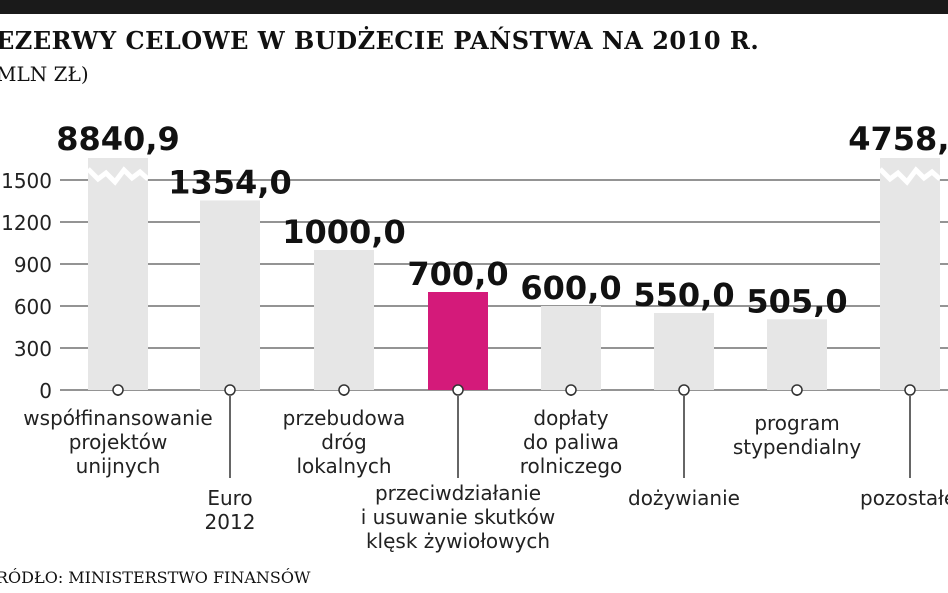 This screenshot has width=948, height=593. Describe the element at coordinates (796, 301) in the screenshot. I see `value-label: 505,0` at that location.